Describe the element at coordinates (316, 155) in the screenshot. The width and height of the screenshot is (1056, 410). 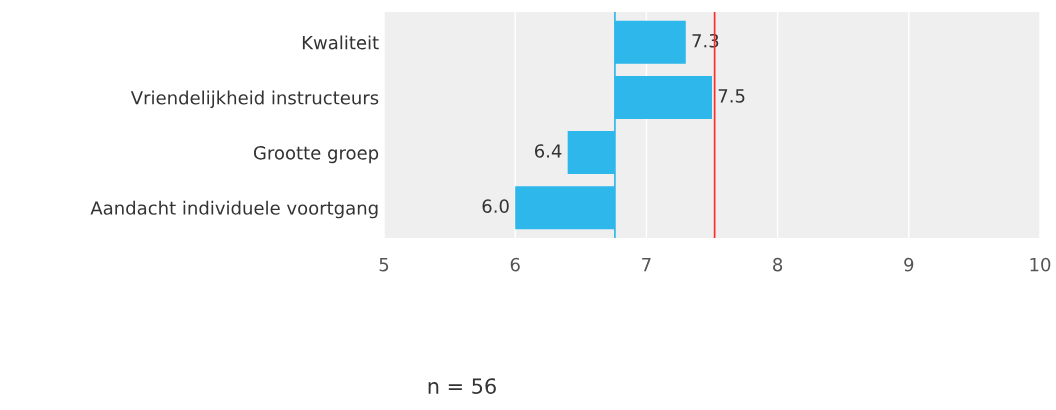
I see `y-tick-label: Grootte groep` at that location.